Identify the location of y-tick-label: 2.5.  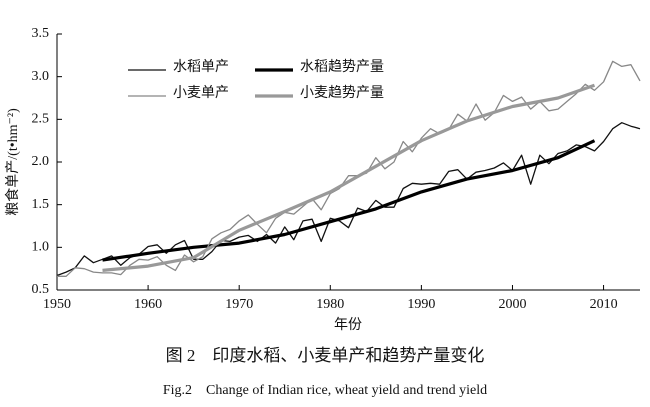
(41, 119).